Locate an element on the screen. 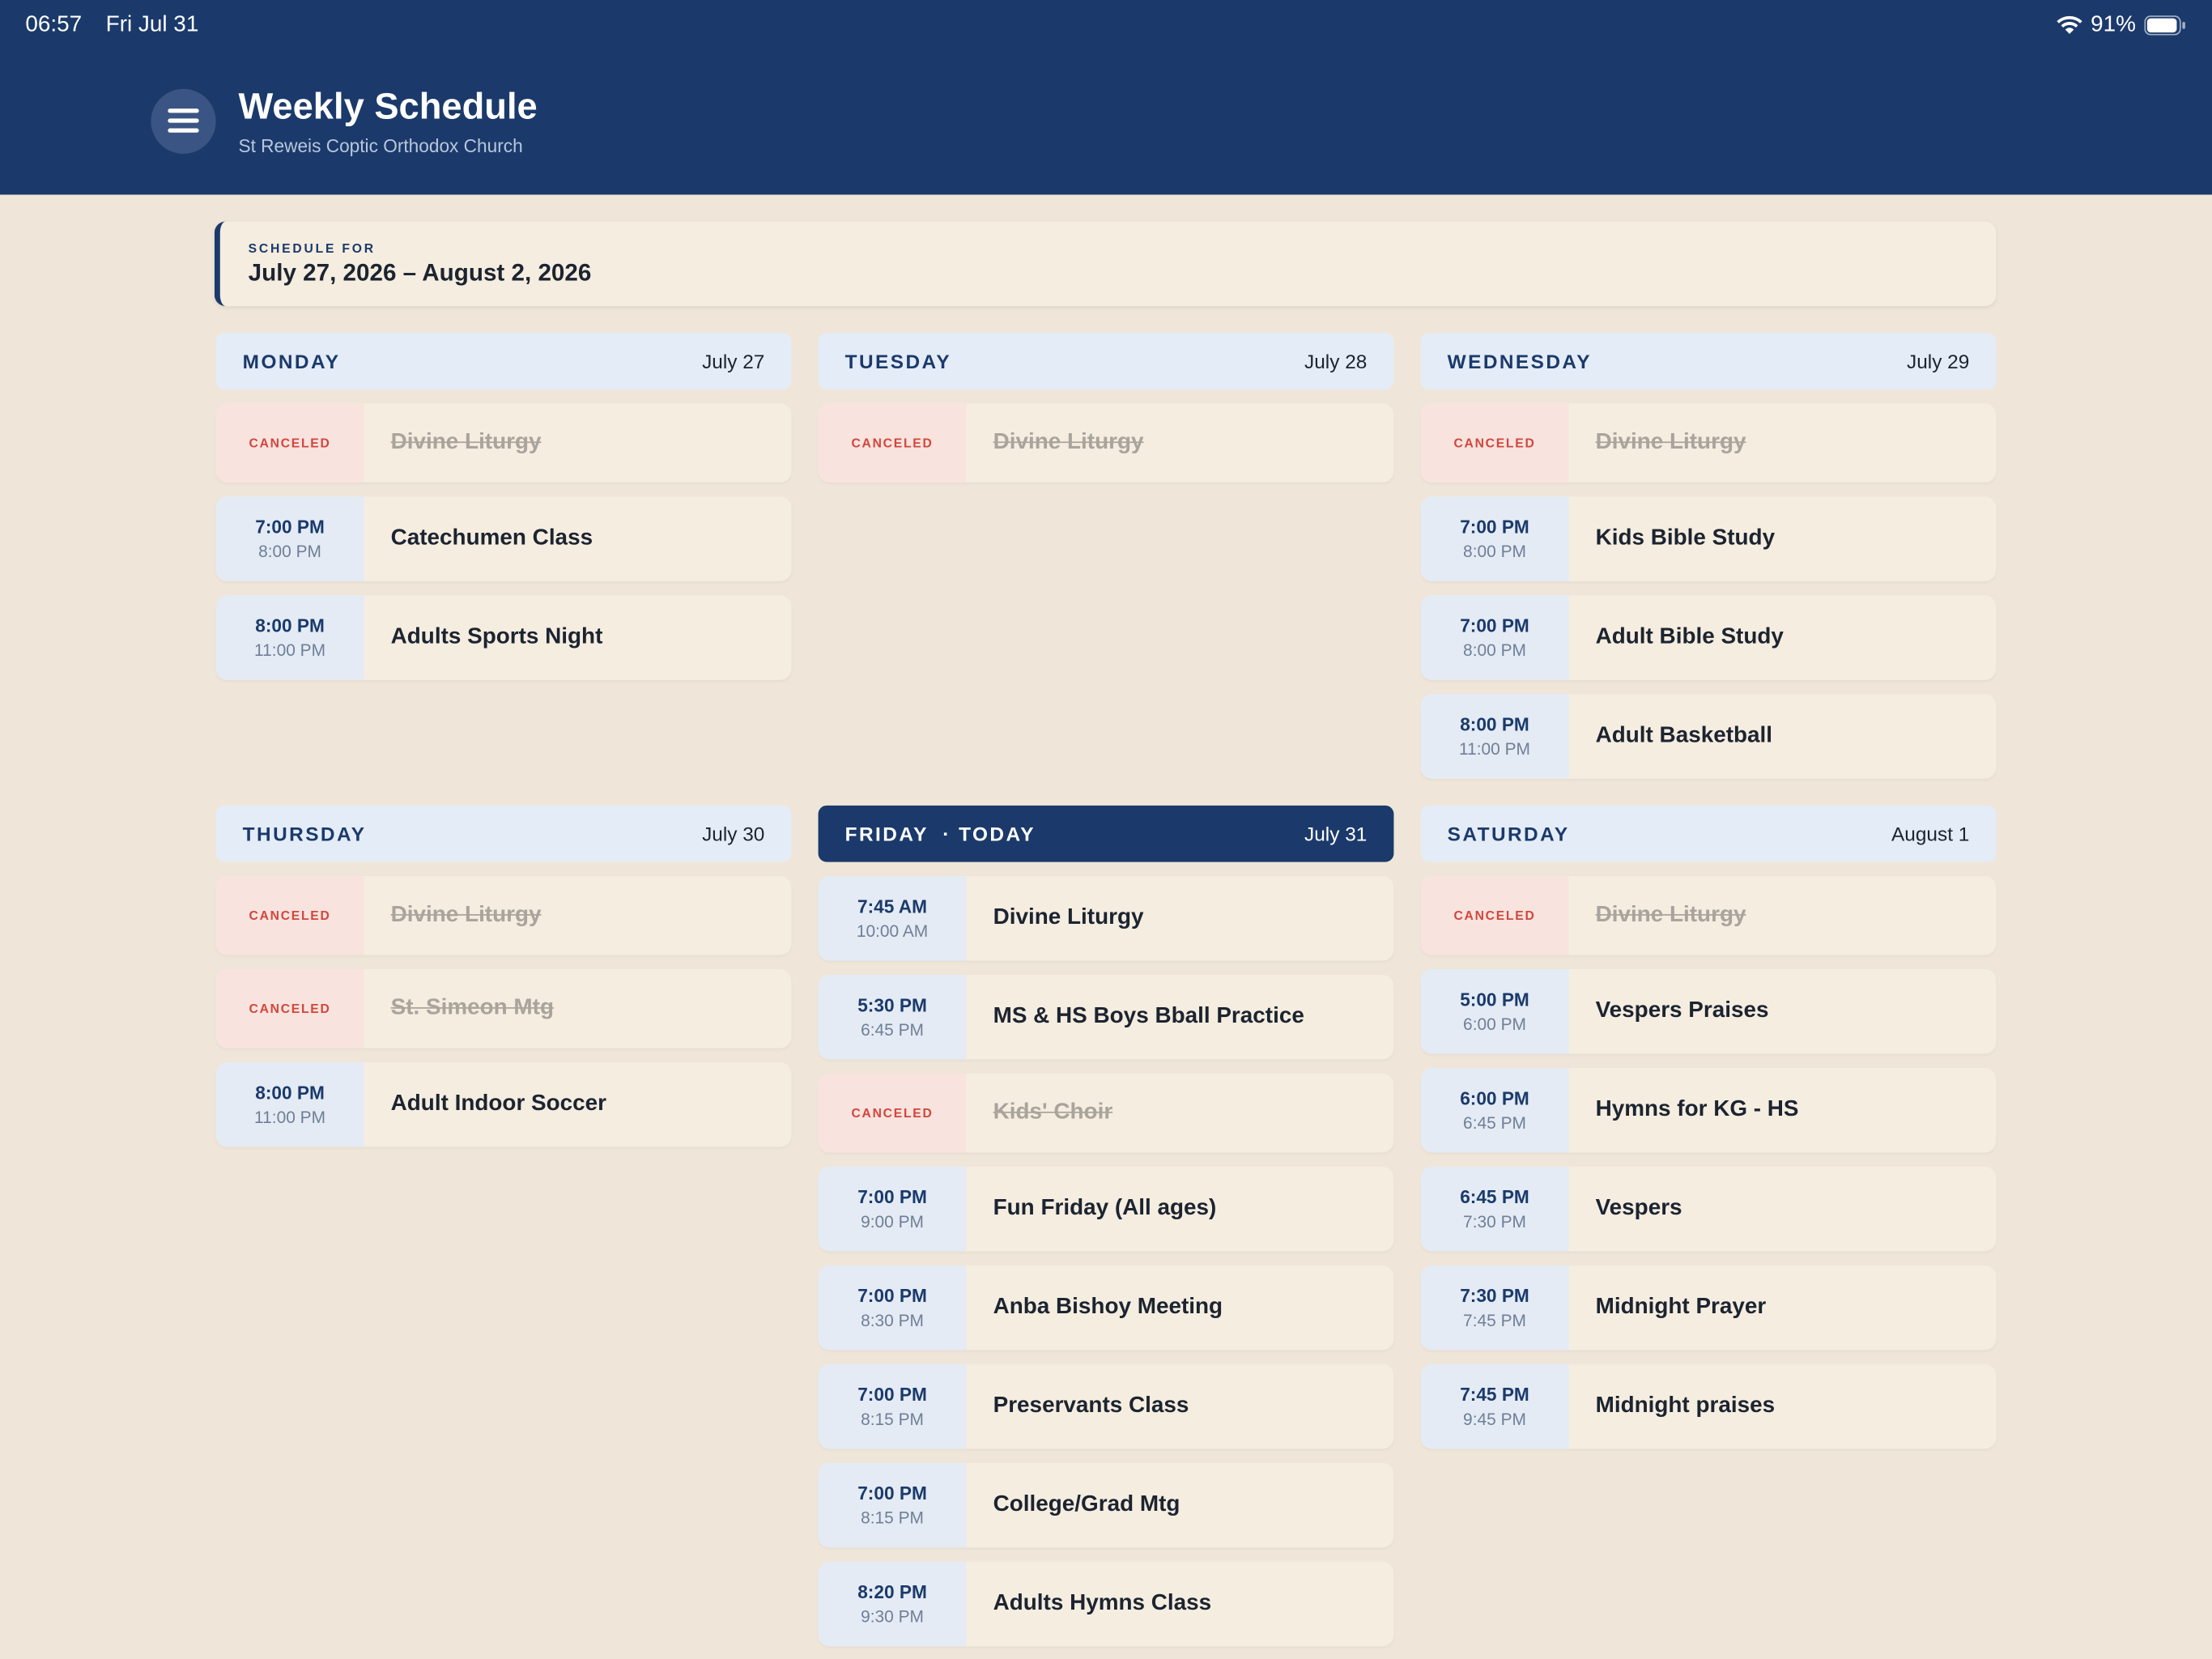 The image size is (2212, 1659). day-name: MONDAY is located at coordinates (291, 361).